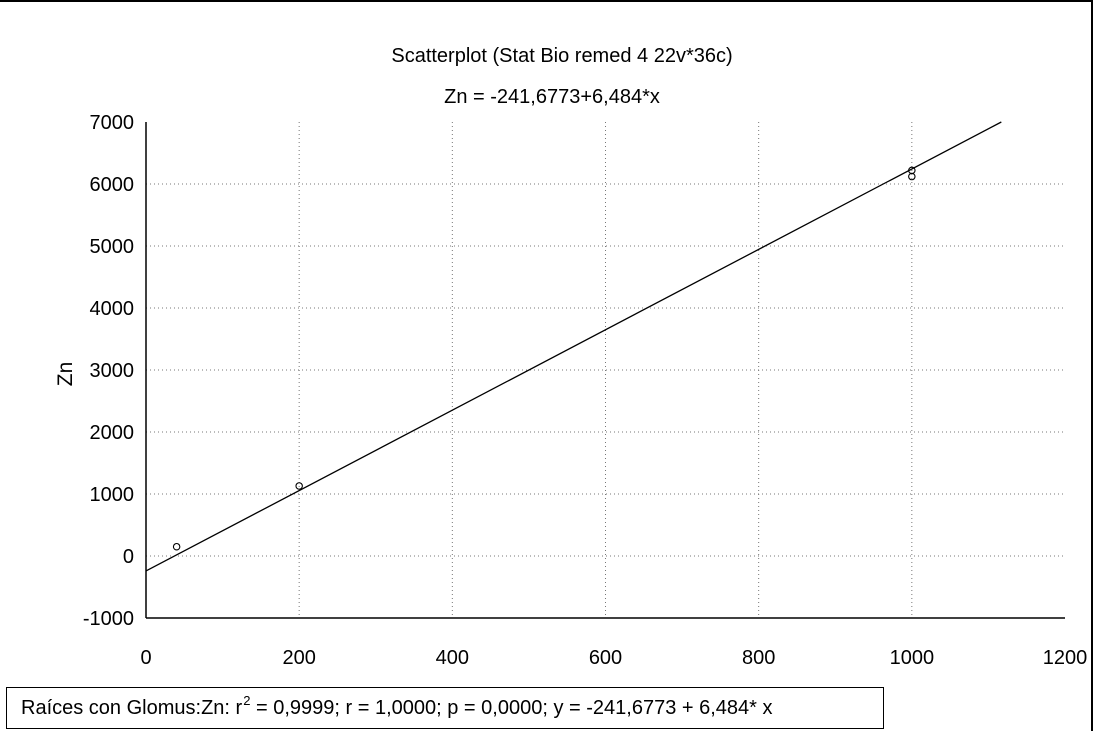 Image resolution: width=1096 pixels, height=734 pixels. I want to click on x-tick-label: 400, so click(452, 658).